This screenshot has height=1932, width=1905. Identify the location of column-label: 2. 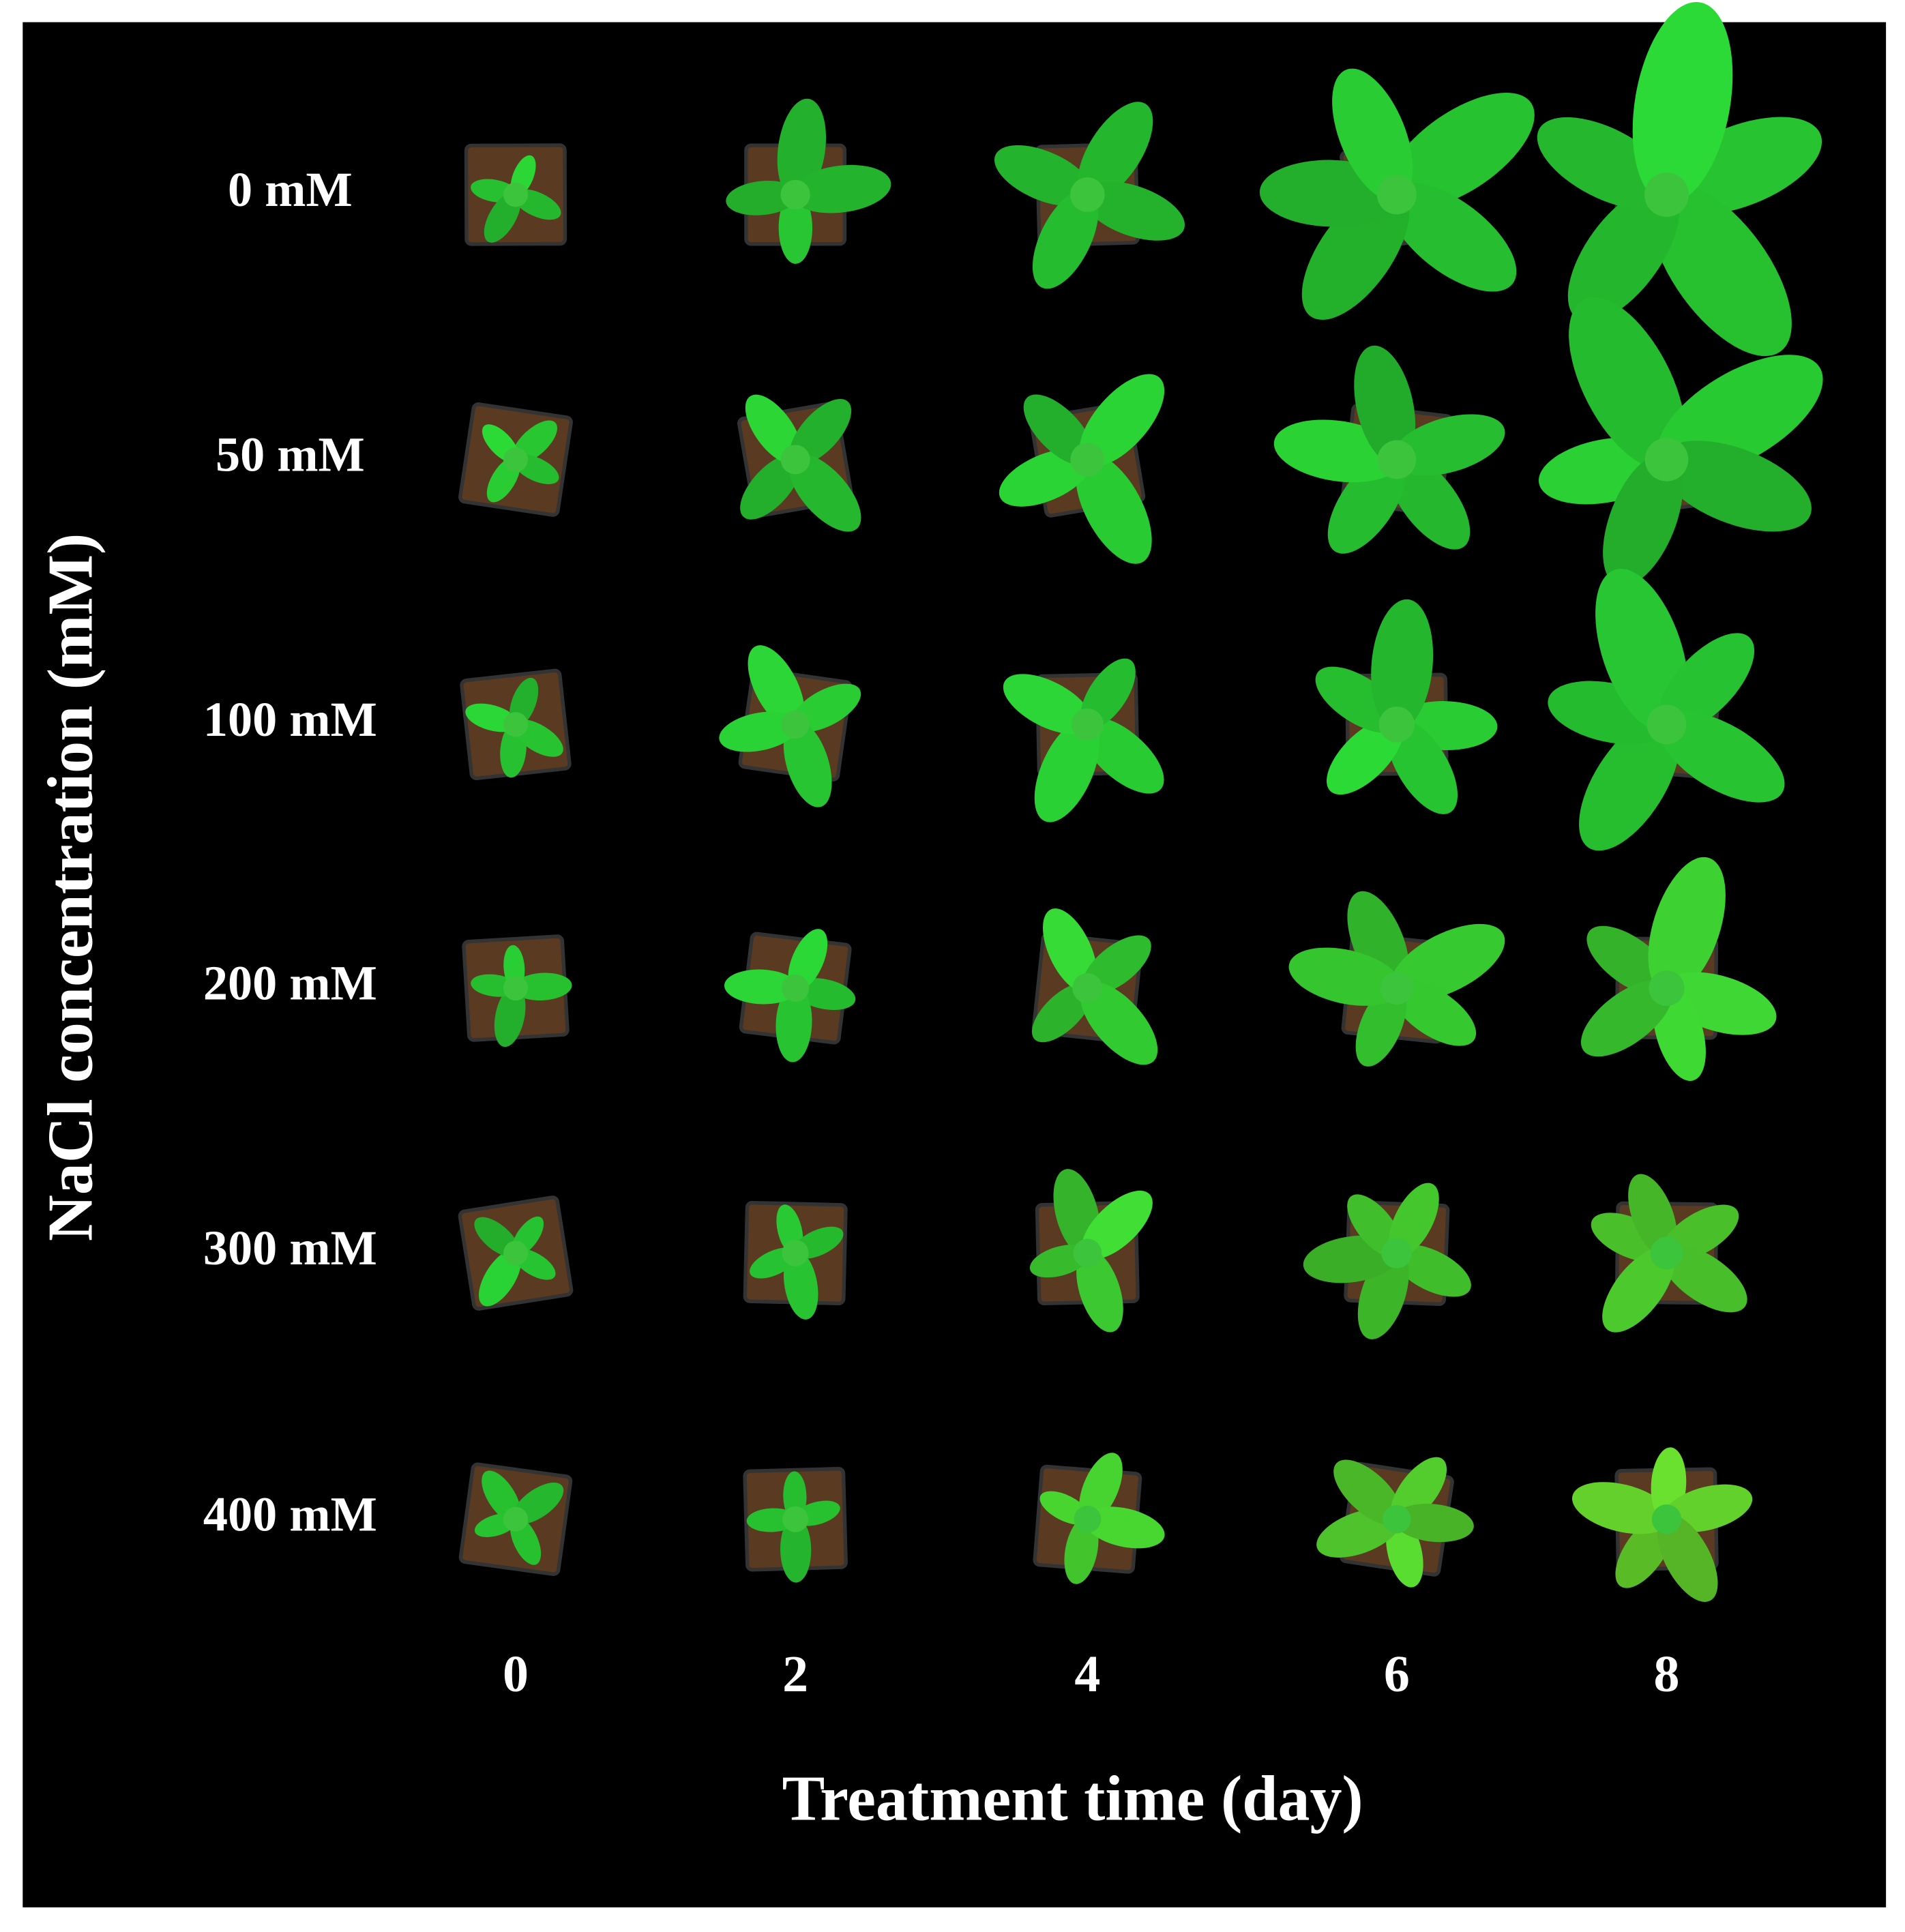
(795, 1674).